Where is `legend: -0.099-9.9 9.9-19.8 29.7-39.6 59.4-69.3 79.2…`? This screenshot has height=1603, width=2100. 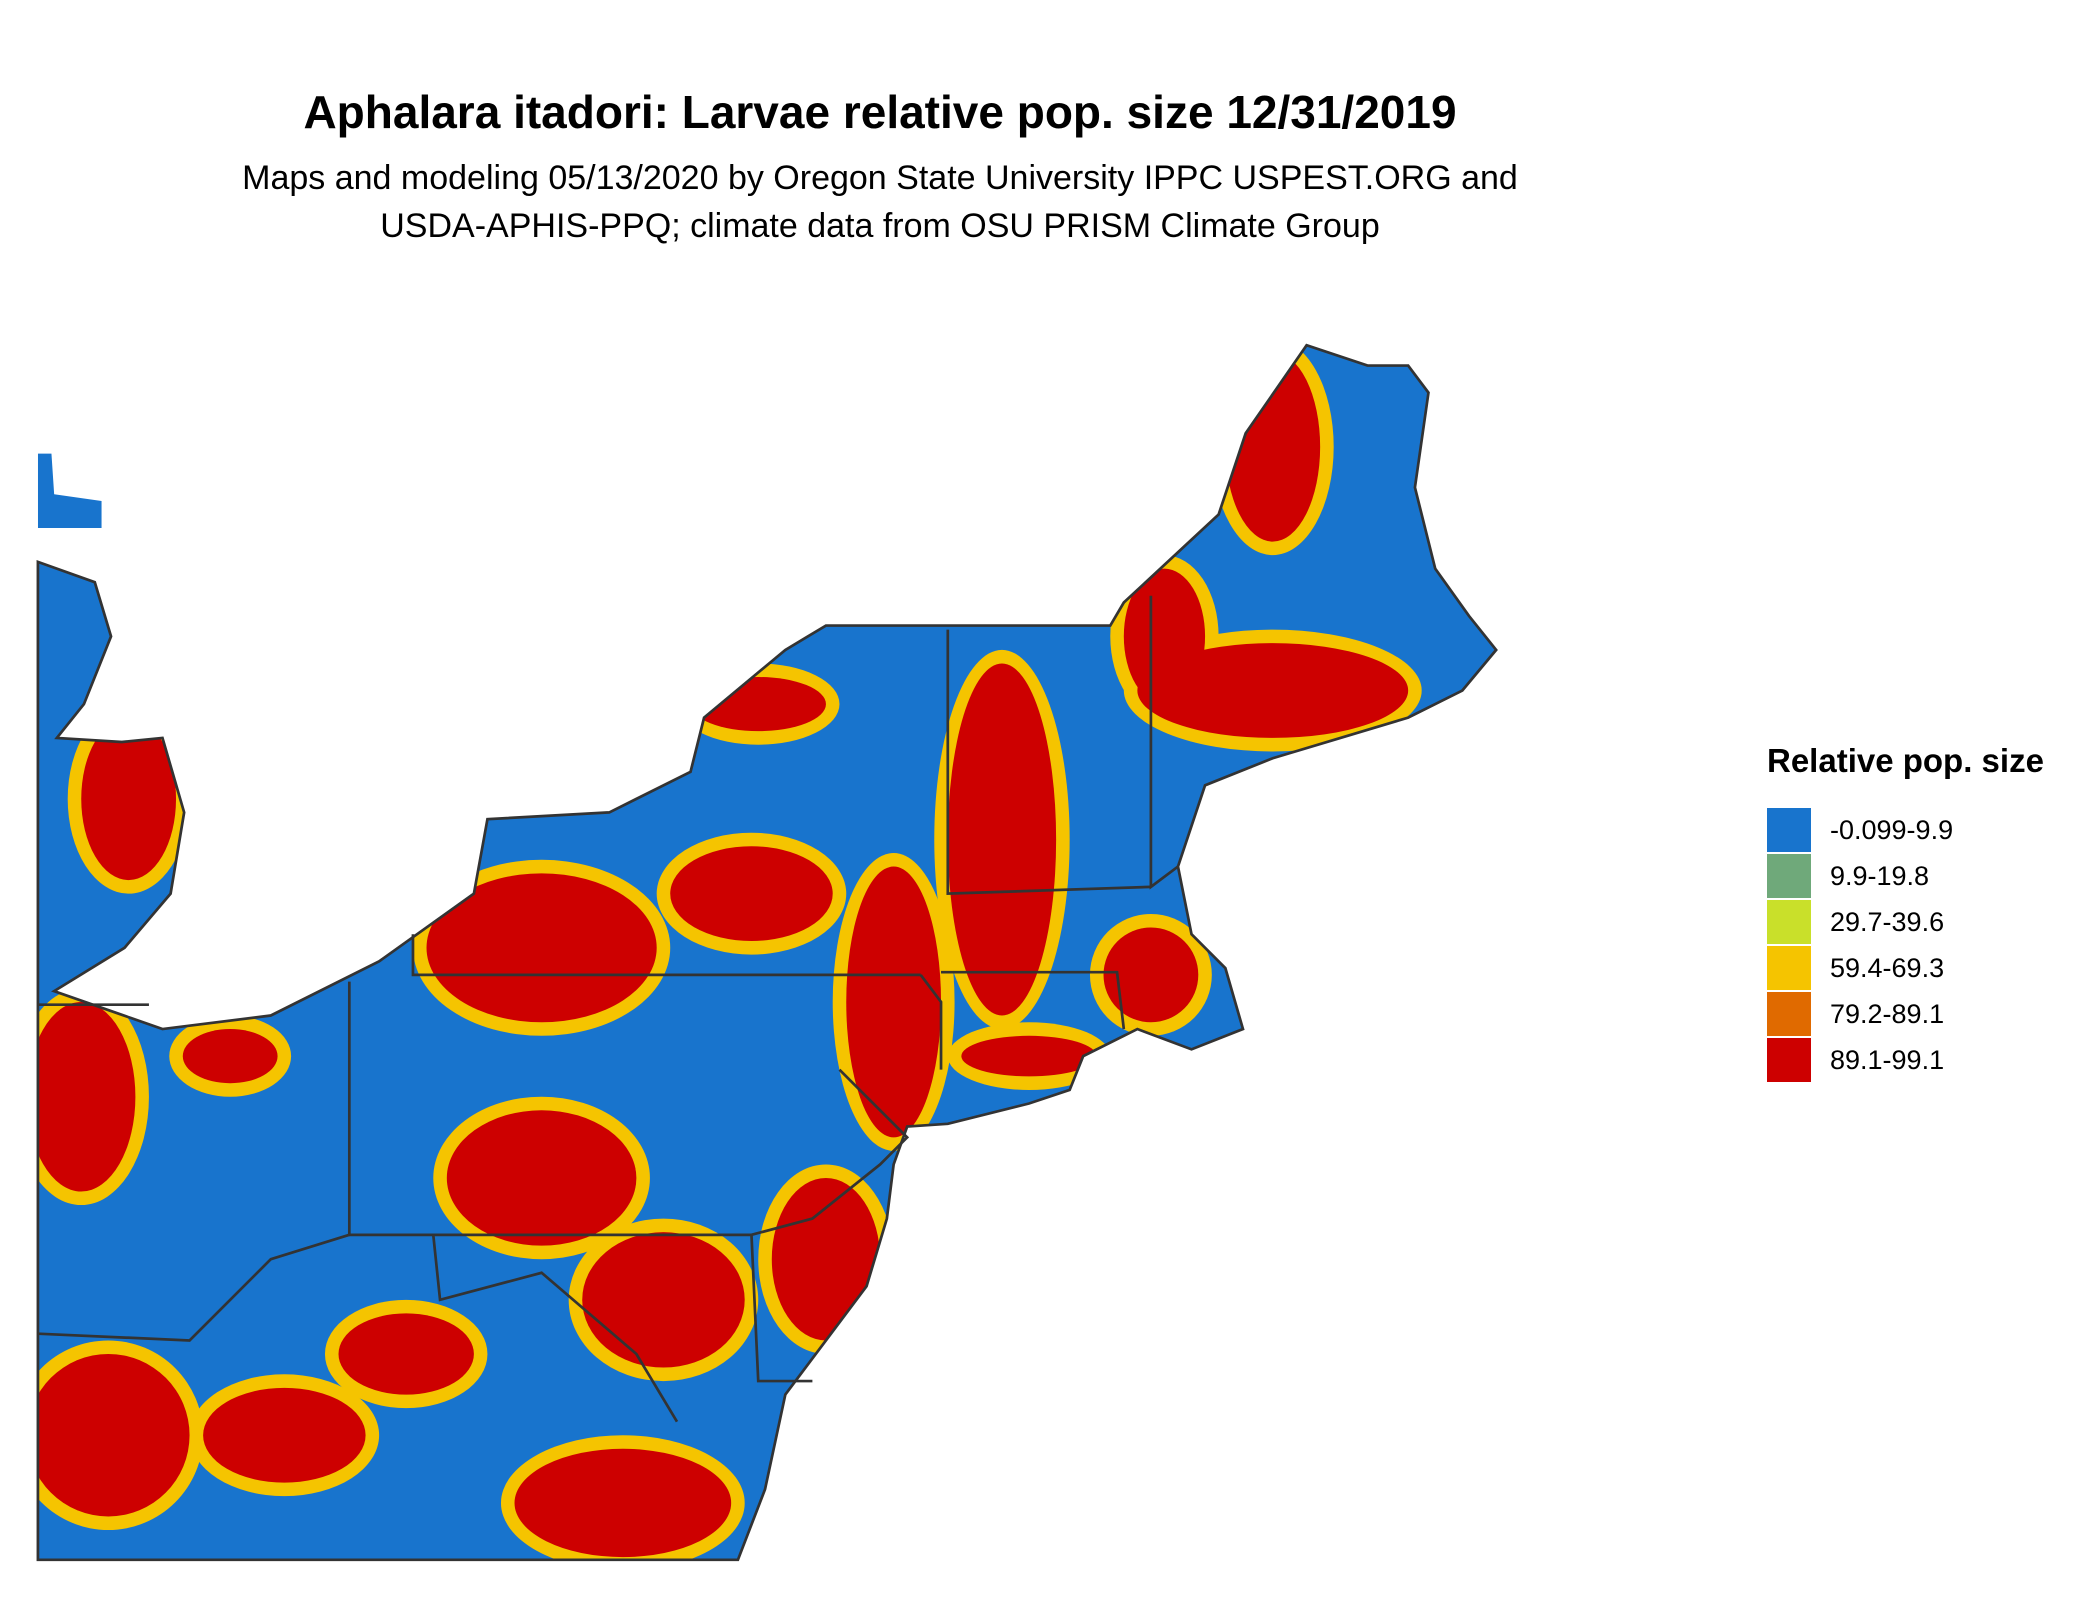
legend: -0.099-9.9 9.9-19.8 29.7-39.6 59.4-69.3 79.2… is located at coordinates (1860, 945).